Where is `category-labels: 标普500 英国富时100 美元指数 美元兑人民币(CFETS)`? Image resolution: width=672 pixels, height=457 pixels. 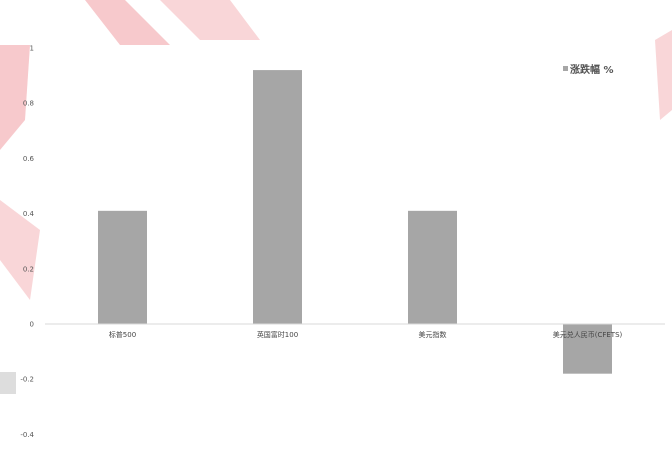
category-labels: 标普500 英国富时100 美元指数 美元兑人民币(CFETS) is located at coordinates (366, 334).